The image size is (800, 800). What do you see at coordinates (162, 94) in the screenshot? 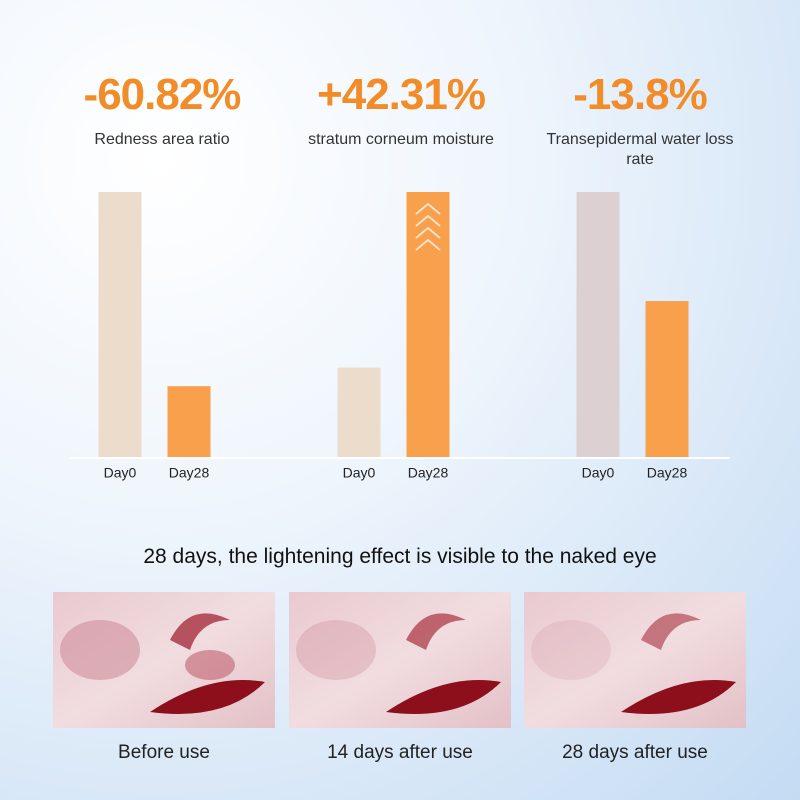
I see `headline-value: -60.82%` at bounding box center [162, 94].